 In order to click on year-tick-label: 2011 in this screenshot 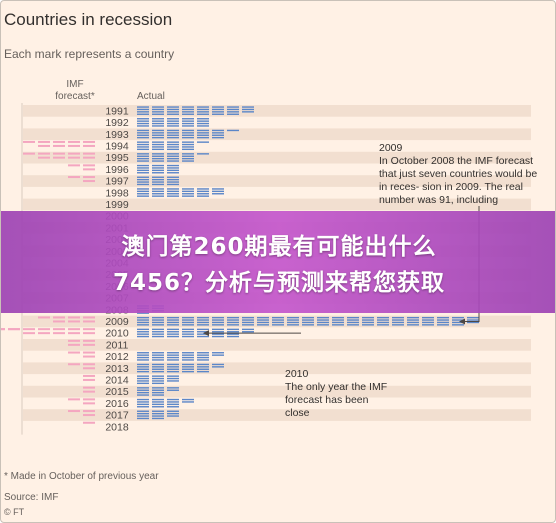, I will do `click(117, 345)`.